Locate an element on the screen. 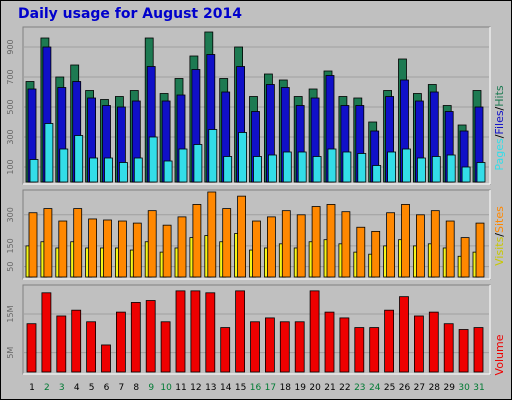 This screenshot has width=512, height=400. x-tick-label: 30 is located at coordinates (464, 388).